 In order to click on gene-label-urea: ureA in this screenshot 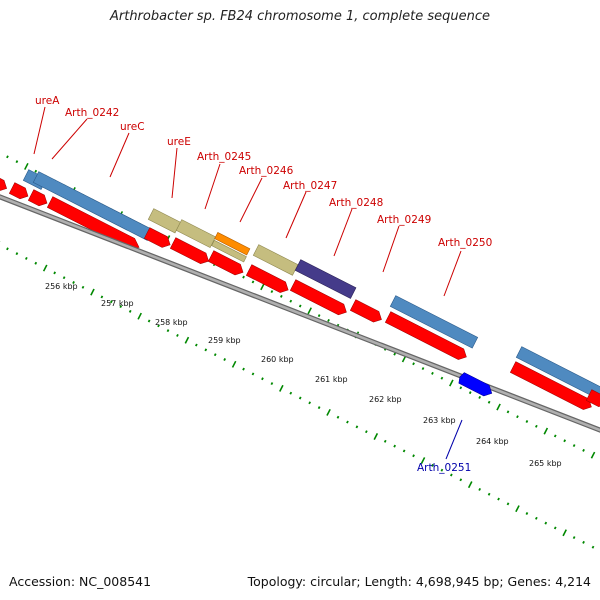, I will do `click(47, 101)`.